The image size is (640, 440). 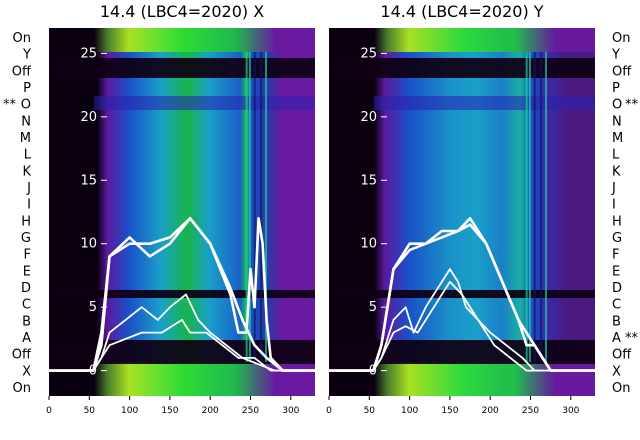 What do you see at coordinates (26, 305) in the screenshot?
I see `row-label: C` at bounding box center [26, 305].